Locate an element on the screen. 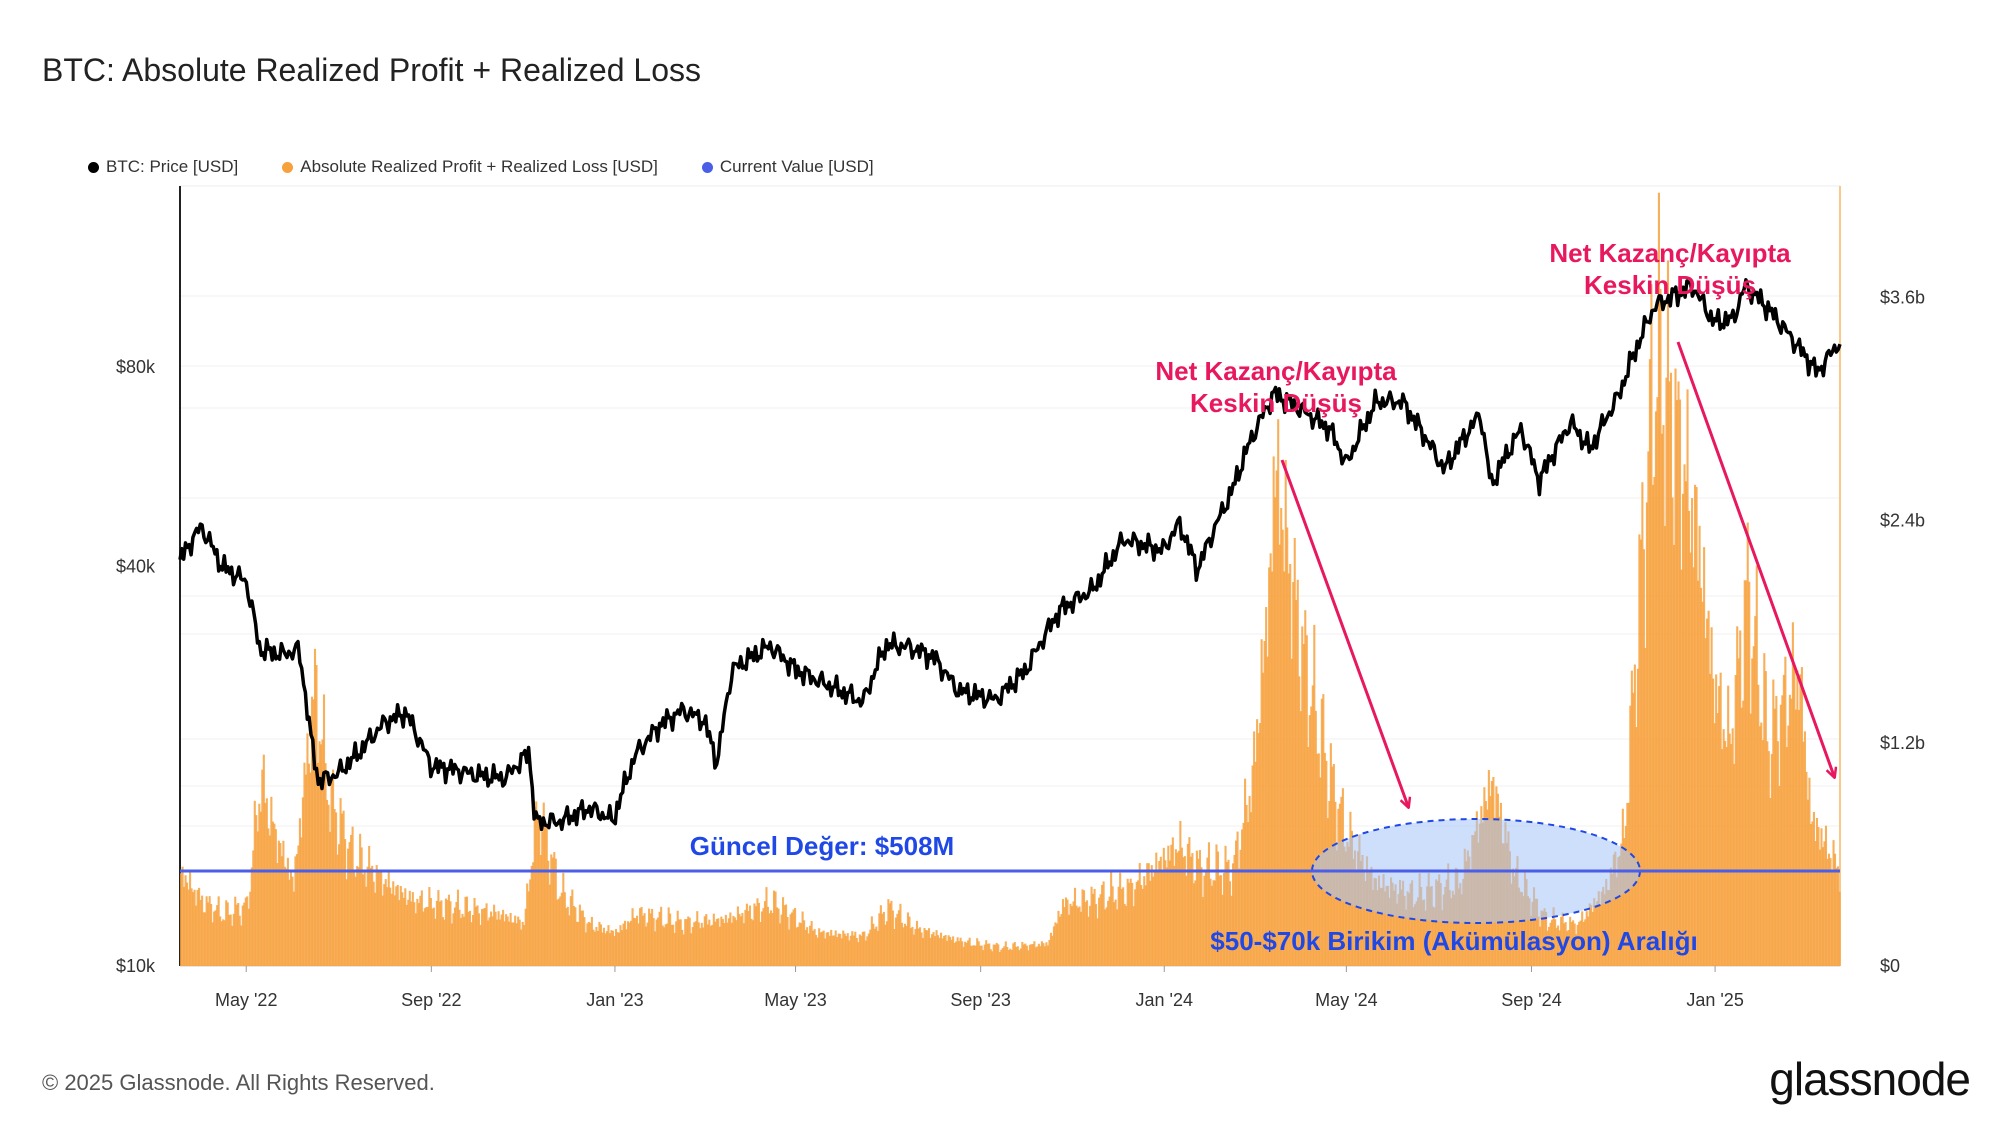 The width and height of the screenshot is (2000, 1126). annotation-drop-2025-line2: Keskin Düşüş is located at coordinates (1670, 285).